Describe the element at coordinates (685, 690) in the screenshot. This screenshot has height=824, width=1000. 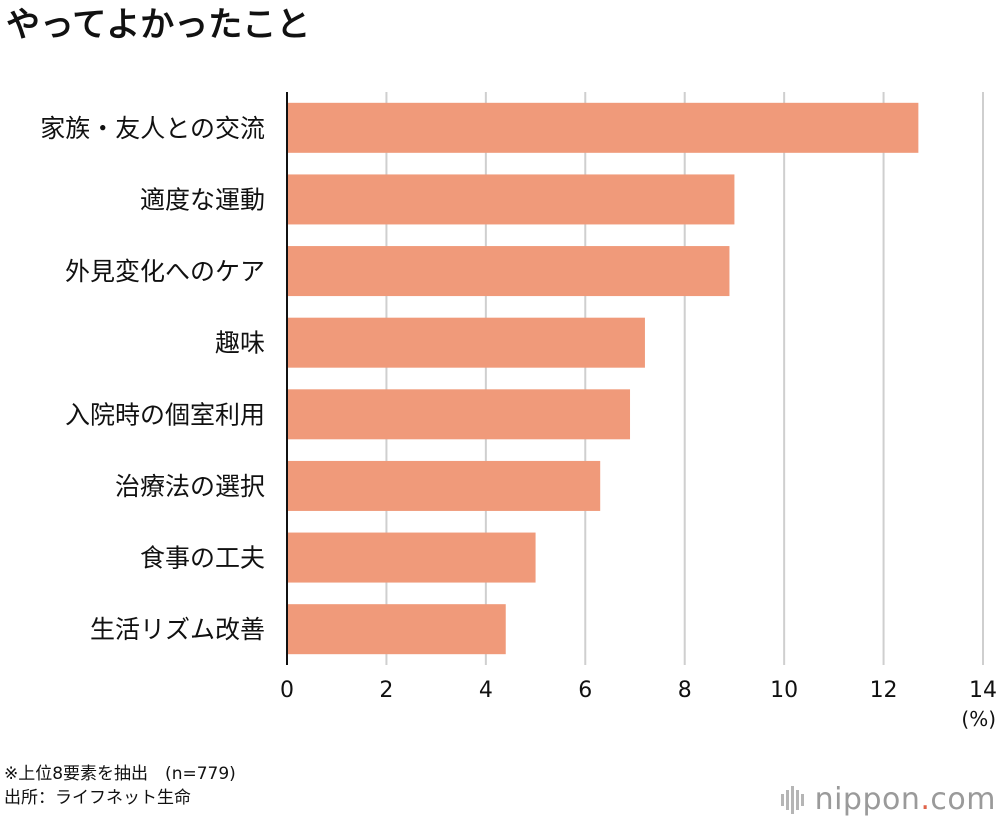
I see `x-tick-label: 8` at that location.